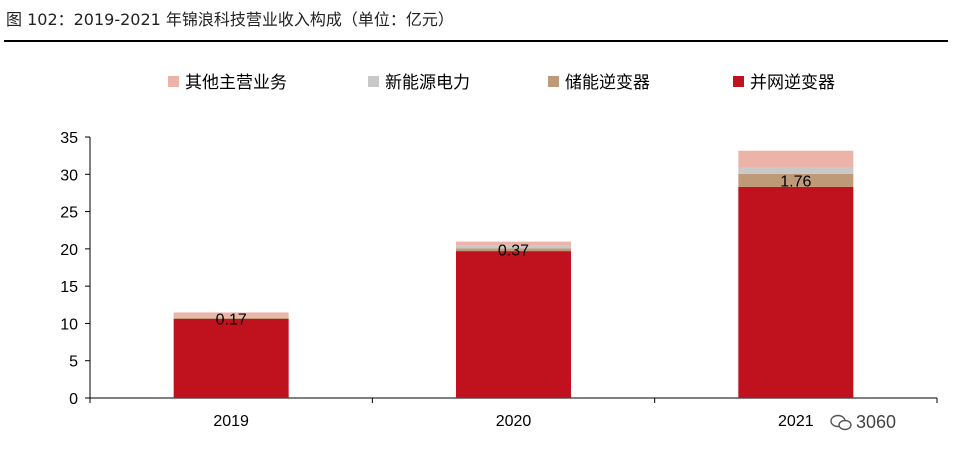 The width and height of the screenshot is (956, 461). I want to click on legend-label: 新能源电力, so click(427, 83).